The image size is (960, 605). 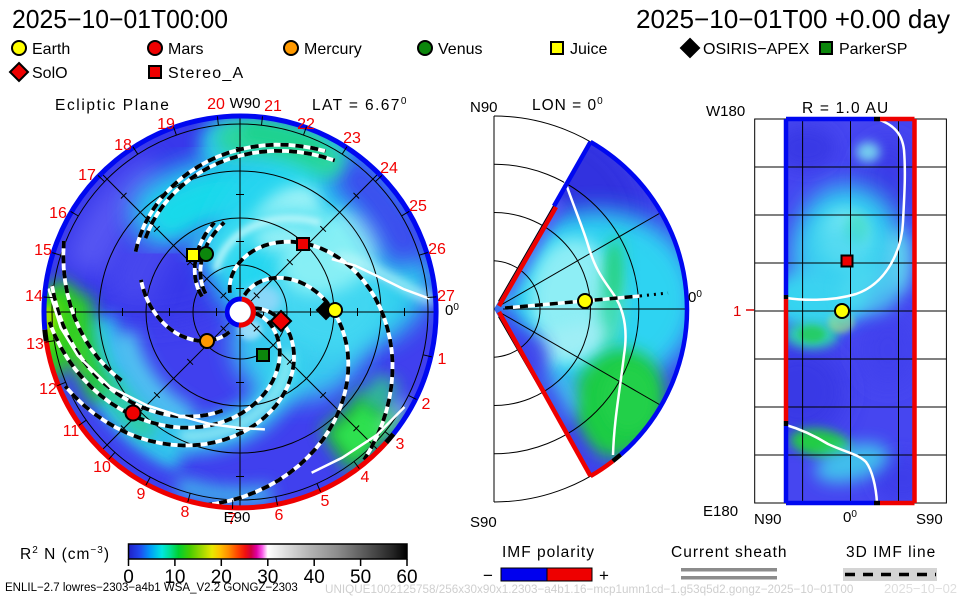 What do you see at coordinates (186, 49) in the screenshot?
I see `svg-text: Mars` at bounding box center [186, 49].